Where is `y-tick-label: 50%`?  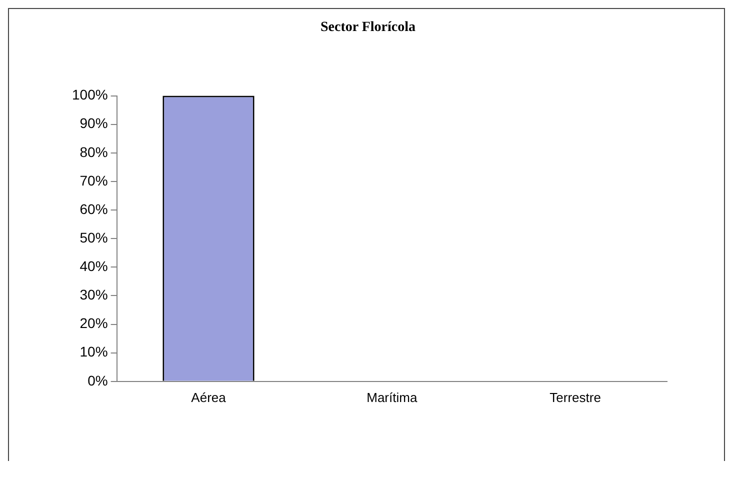 y-tick-label: 50% is located at coordinates (94, 237).